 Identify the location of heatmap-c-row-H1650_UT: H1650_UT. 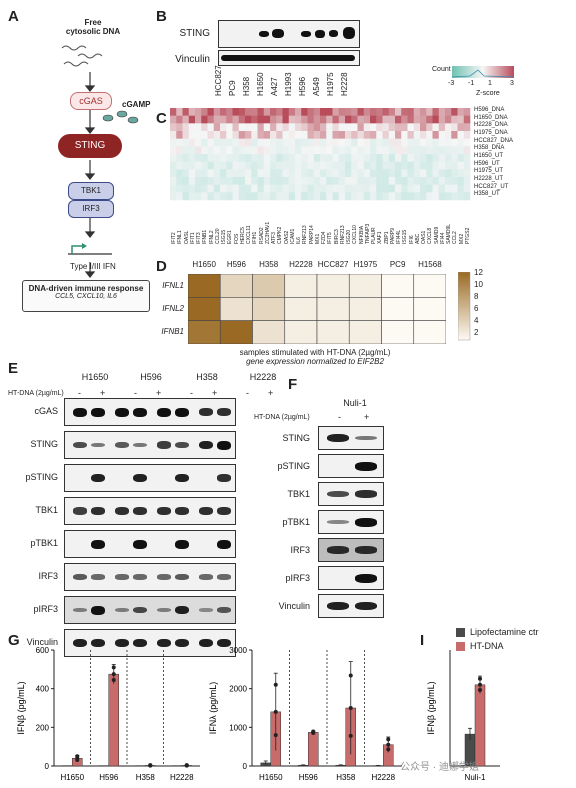
(489, 156).